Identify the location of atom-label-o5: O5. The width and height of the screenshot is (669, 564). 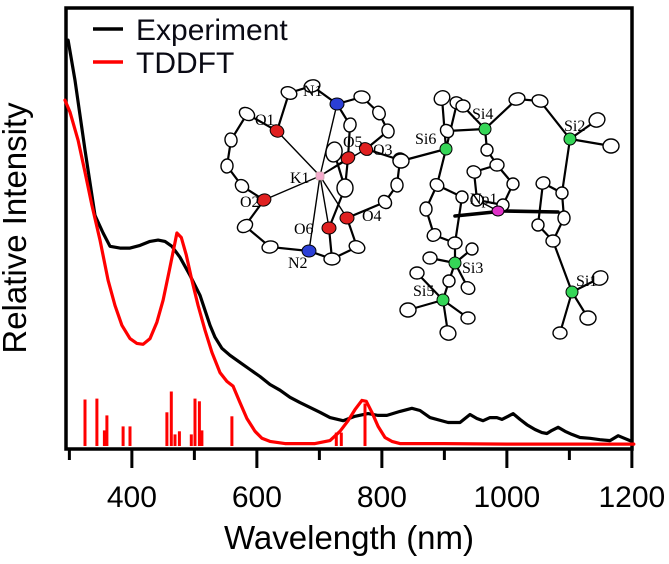
(353, 142).